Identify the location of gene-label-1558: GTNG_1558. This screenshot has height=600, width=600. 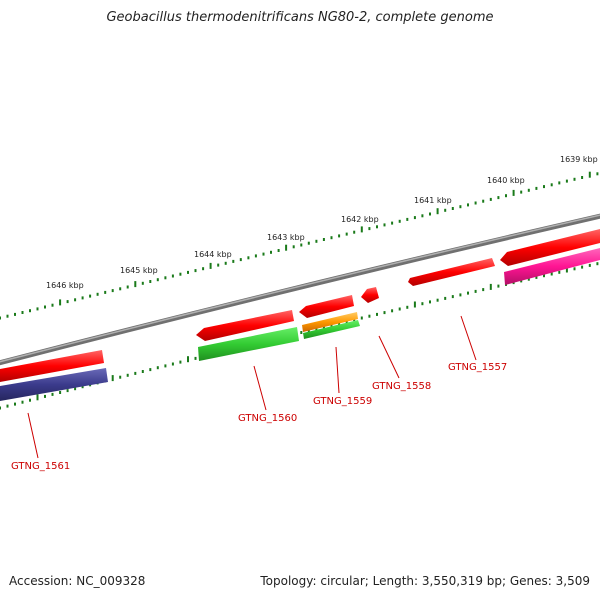
(401, 386).